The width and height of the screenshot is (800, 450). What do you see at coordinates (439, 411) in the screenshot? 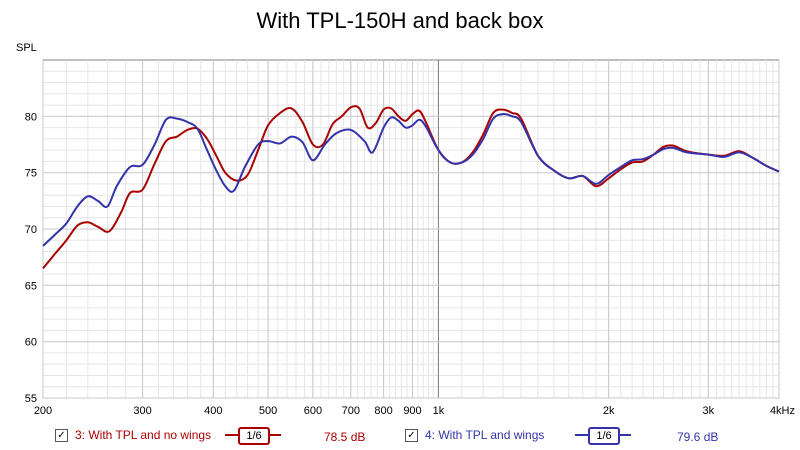
I see `x-tick-label: 1k` at bounding box center [439, 411].